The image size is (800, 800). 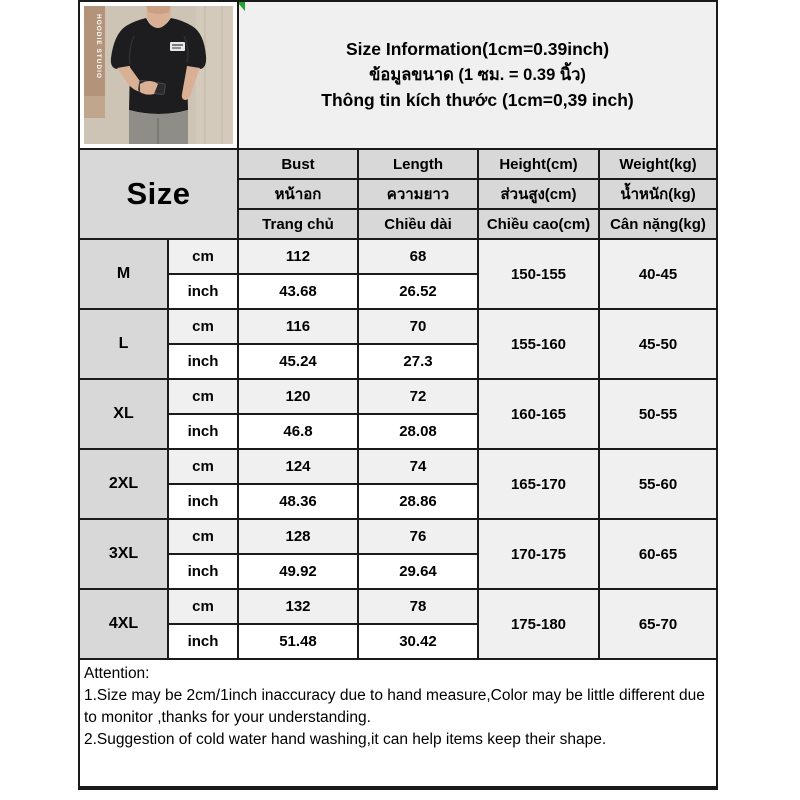 What do you see at coordinates (98, 46) in the screenshot?
I see `photo-side-text: HOODIE STUDIO` at bounding box center [98, 46].